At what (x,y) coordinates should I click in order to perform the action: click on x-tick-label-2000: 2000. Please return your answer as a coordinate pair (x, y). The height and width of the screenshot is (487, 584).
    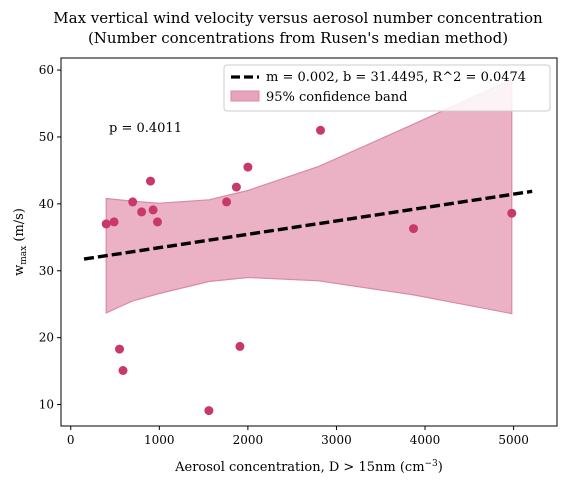
    Looking at the image, I should click on (248, 440).